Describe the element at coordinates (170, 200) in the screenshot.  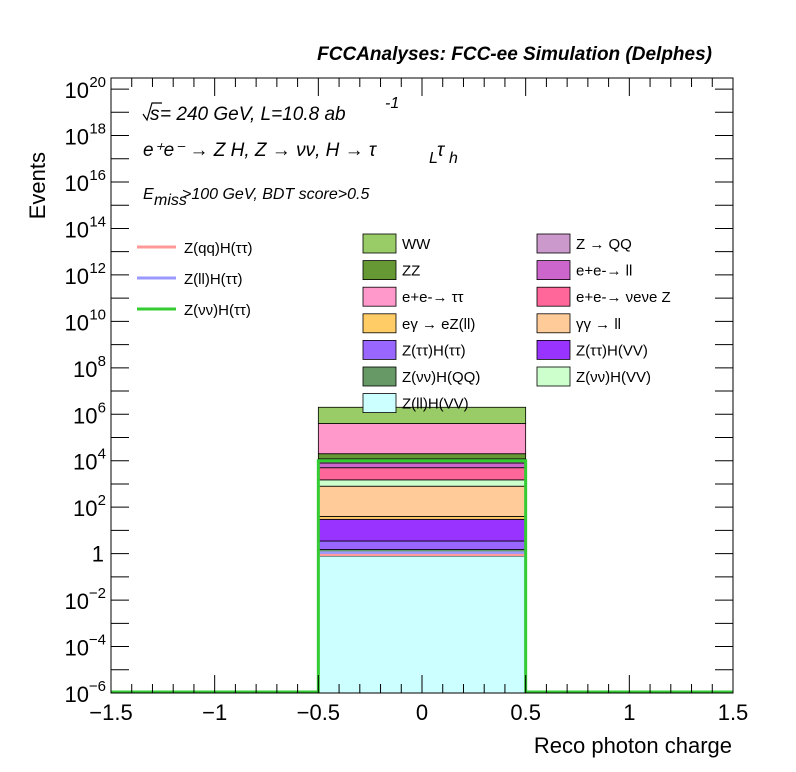
I see `cut-sub: miss` at that location.